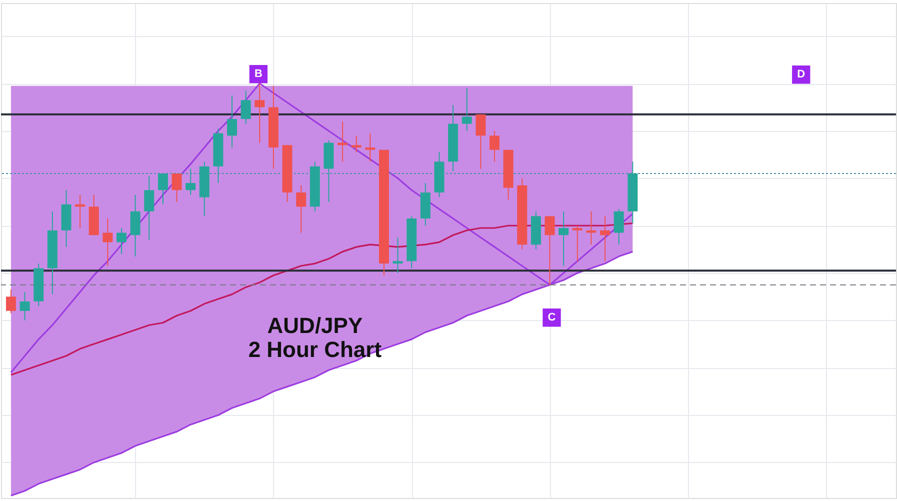 The height and width of the screenshot is (501, 897). What do you see at coordinates (801, 74) in the screenshot?
I see `text: D` at bounding box center [801, 74].